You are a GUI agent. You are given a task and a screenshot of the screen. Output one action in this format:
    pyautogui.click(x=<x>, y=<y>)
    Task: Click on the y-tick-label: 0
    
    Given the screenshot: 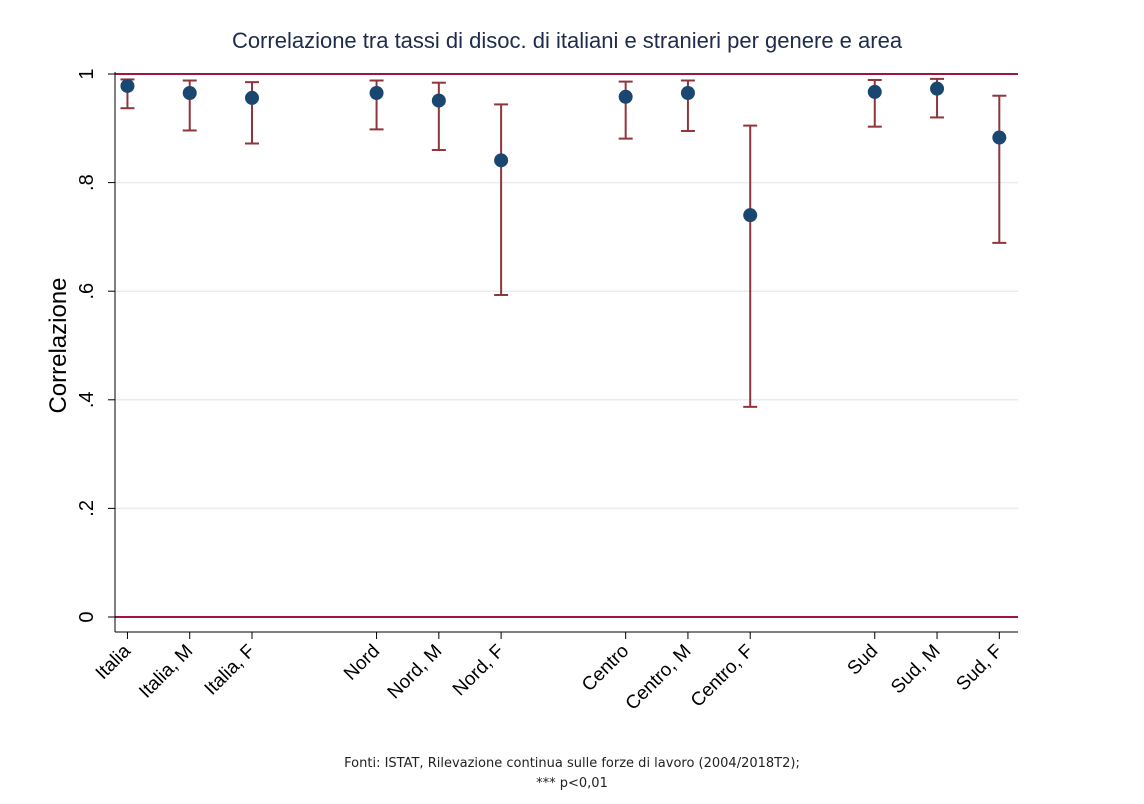 What is the action you would take?
    pyautogui.click(x=87, y=616)
    